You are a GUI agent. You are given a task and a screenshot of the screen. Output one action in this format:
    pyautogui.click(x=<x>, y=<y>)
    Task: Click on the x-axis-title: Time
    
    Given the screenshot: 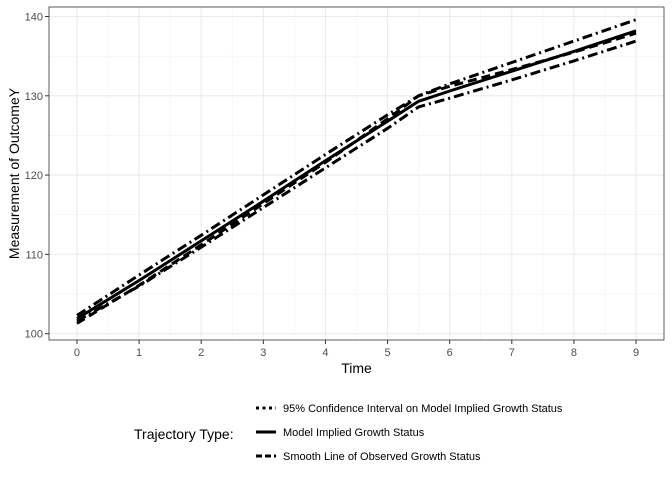 What is the action you would take?
    pyautogui.click(x=356, y=368)
    